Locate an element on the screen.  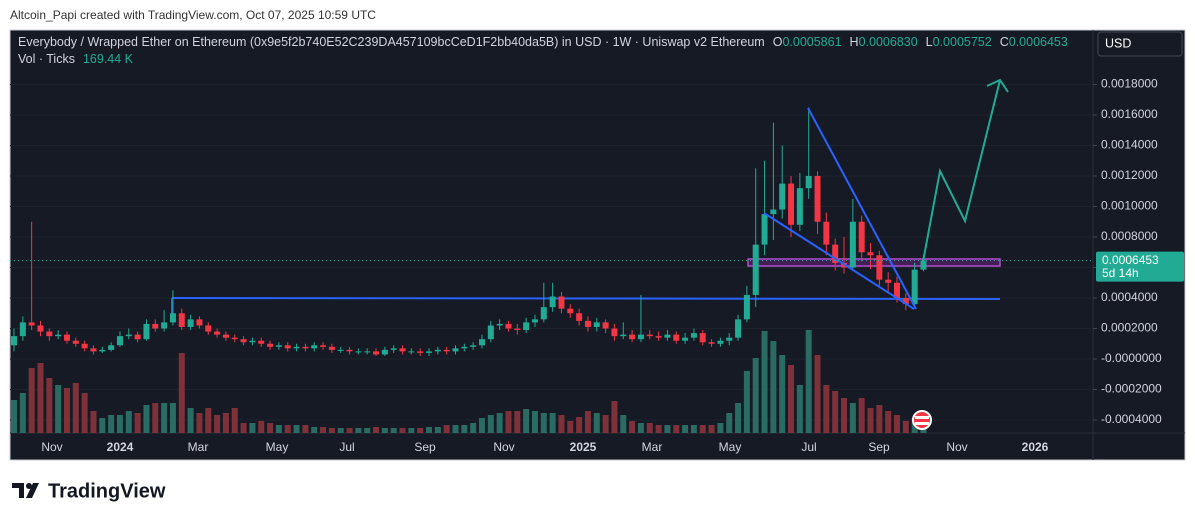
logo-mark is located at coordinates (18, 490).